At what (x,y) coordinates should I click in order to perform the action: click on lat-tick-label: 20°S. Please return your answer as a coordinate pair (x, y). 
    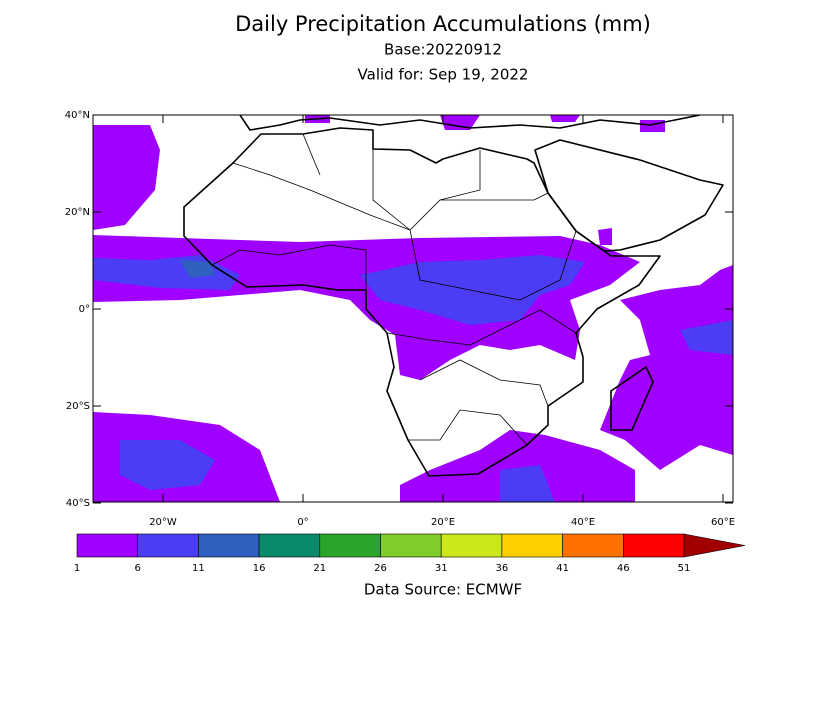
    Looking at the image, I should click on (78, 406).